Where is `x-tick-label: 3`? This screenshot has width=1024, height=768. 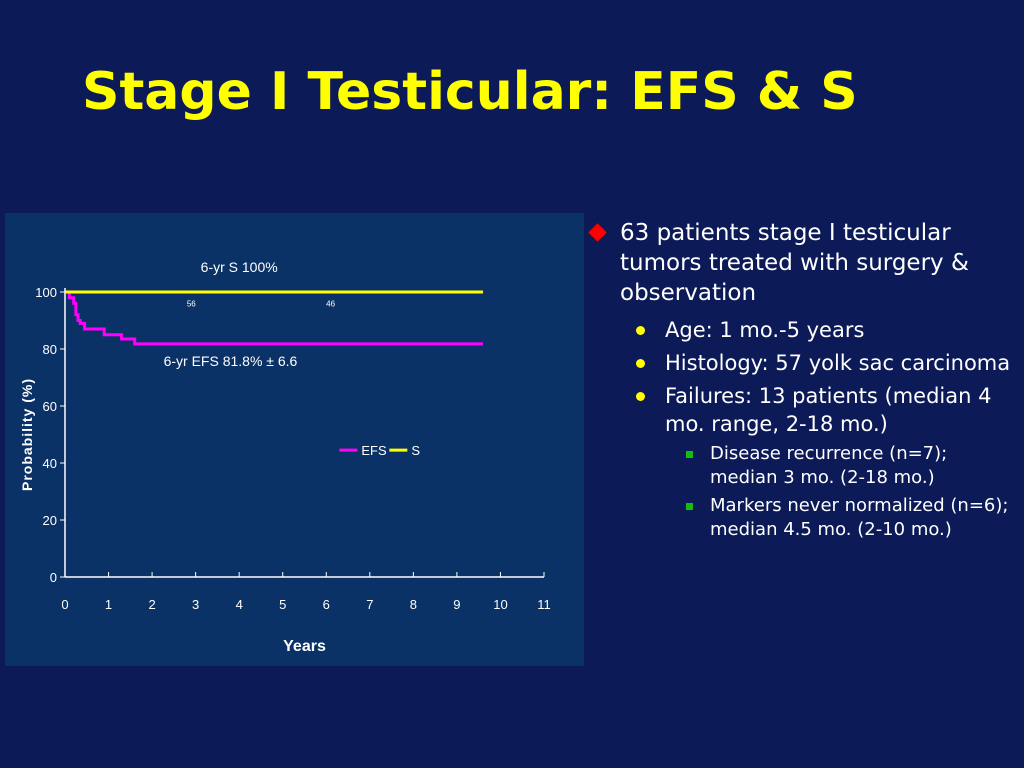 x-tick-label: 3 is located at coordinates (195, 604).